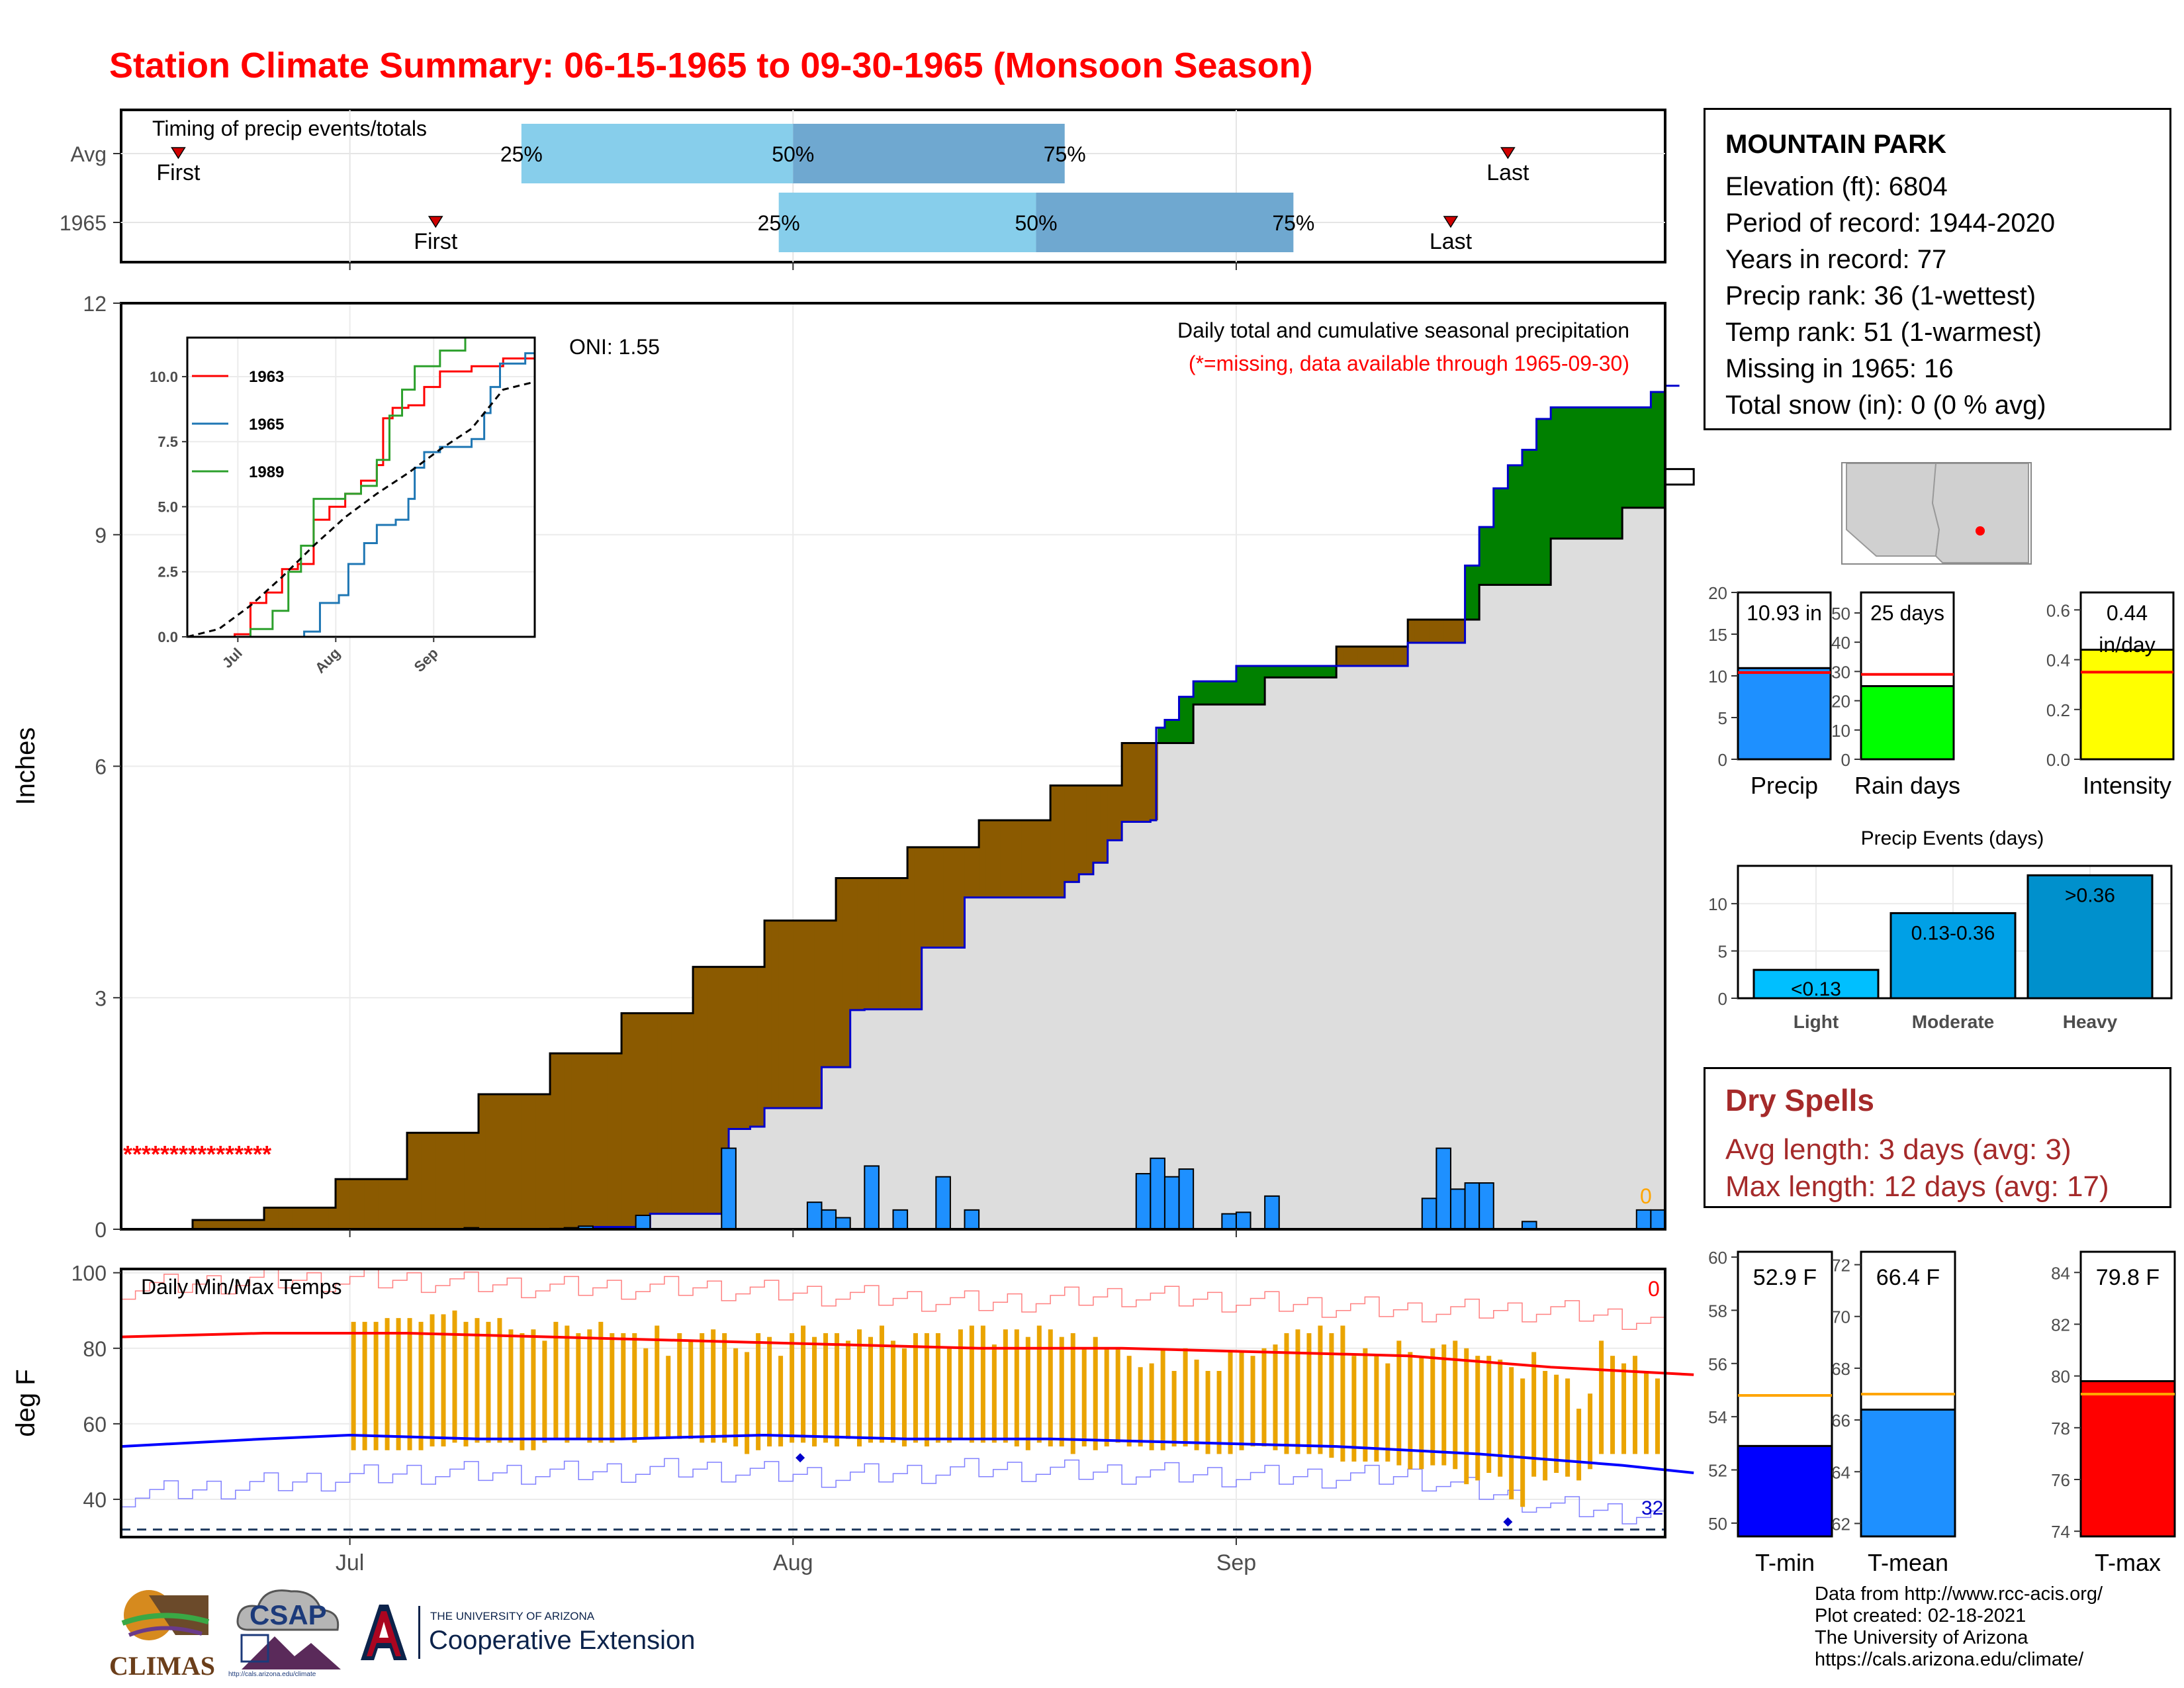 This screenshot has height=1688, width=2184. I want to click on timing-p50-label: 50%, so click(1036, 223).